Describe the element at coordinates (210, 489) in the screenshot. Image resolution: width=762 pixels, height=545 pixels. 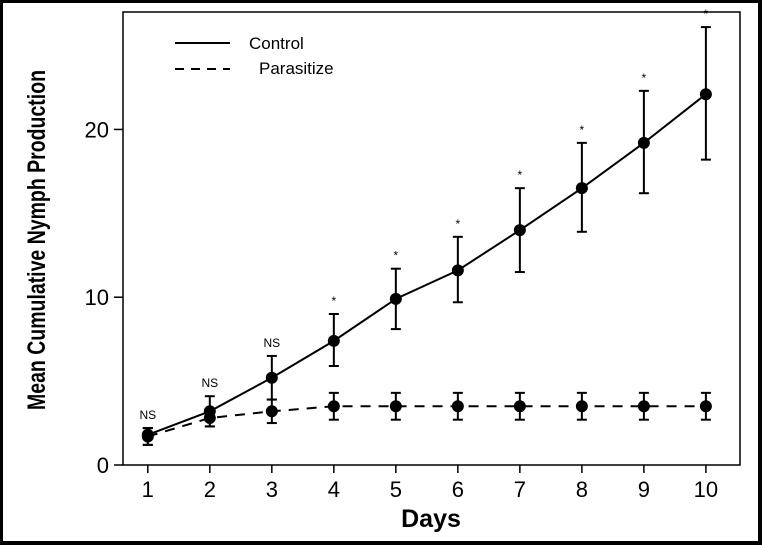
I see `x-tick-label-1: 2` at that location.